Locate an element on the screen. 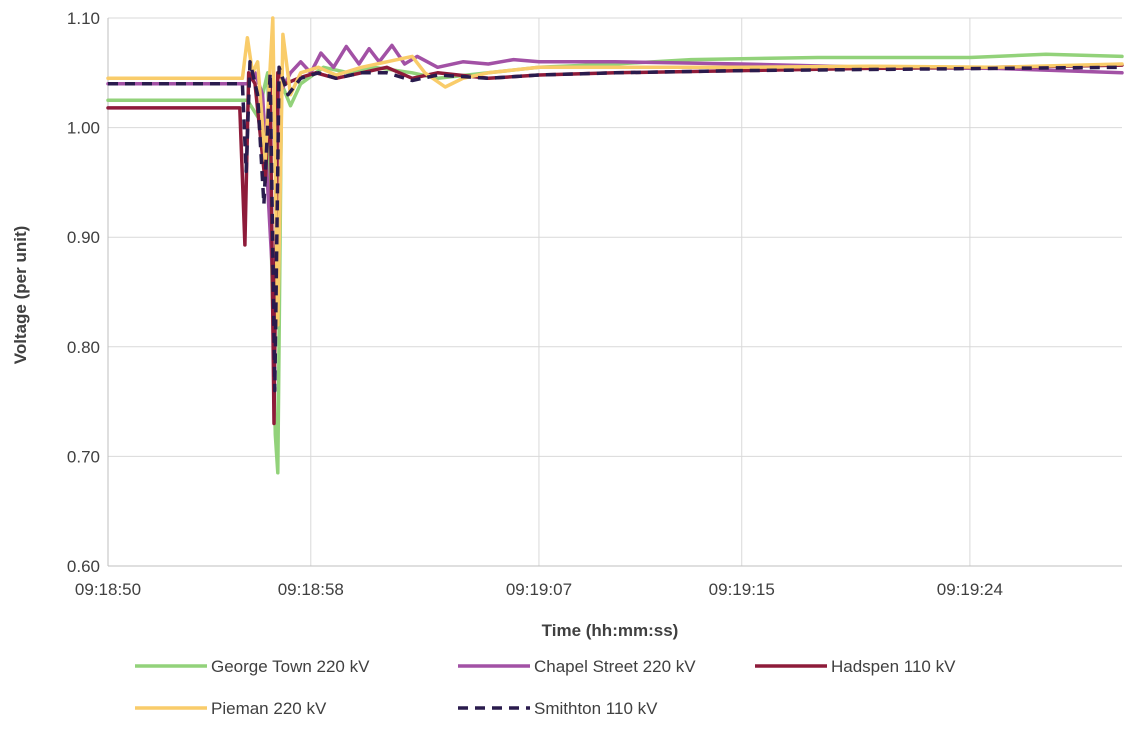 The height and width of the screenshot is (753, 1137). y-tick-label: 0.90 is located at coordinates (83, 237).